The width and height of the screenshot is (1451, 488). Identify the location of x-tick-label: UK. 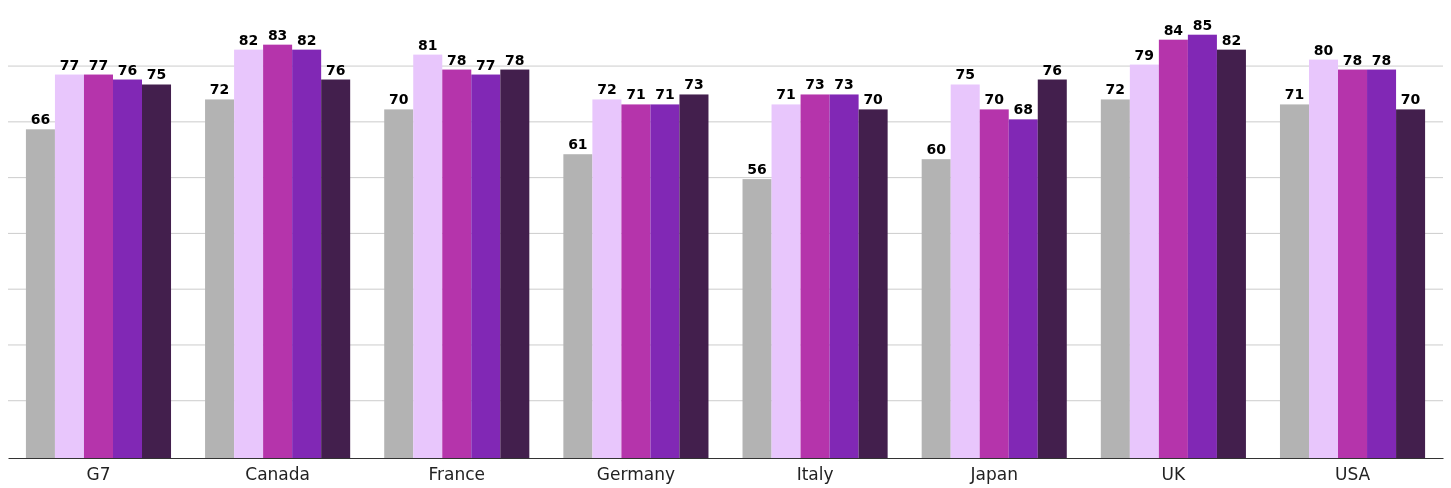
(1174, 473).